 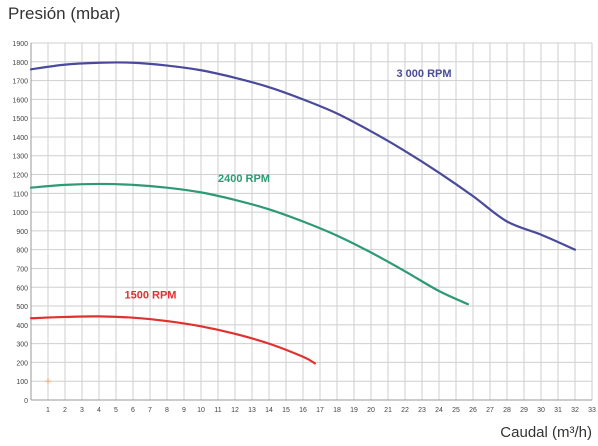 I want to click on x-tick-label: 8, so click(x=167, y=410).